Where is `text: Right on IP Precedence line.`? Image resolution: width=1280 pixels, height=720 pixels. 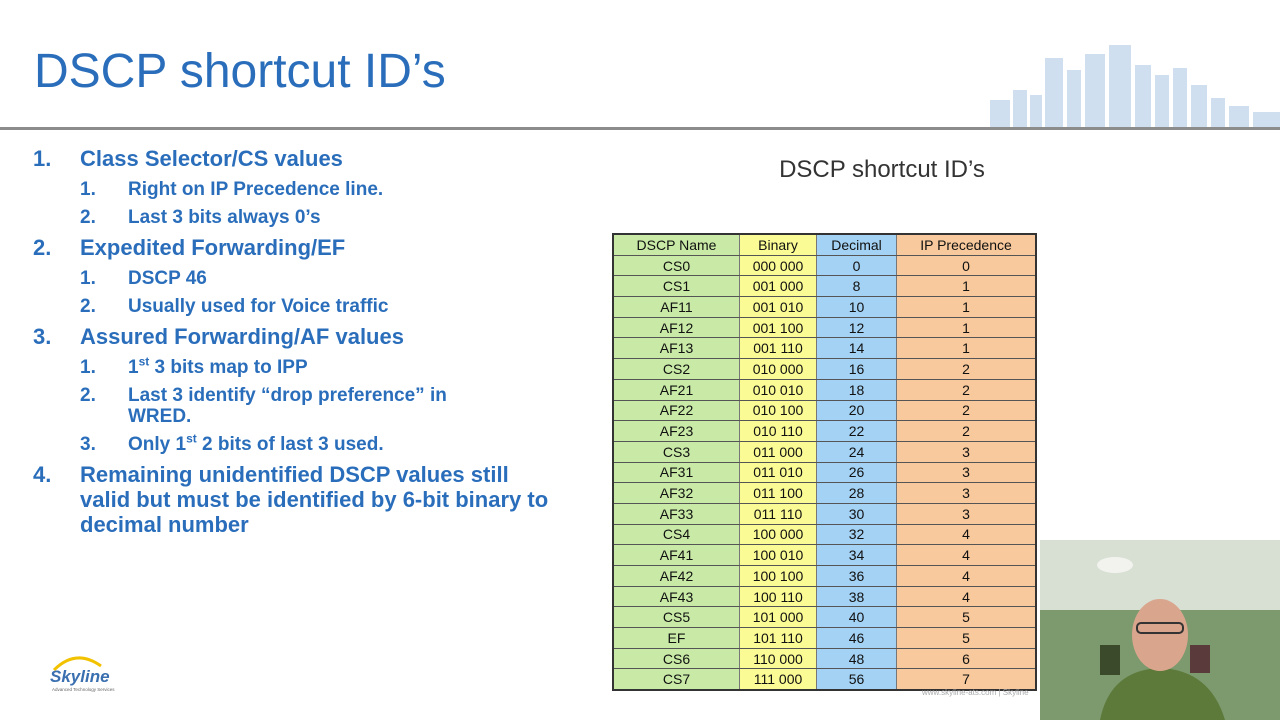
text: Right on IP Precedence line. is located at coordinates (256, 189).